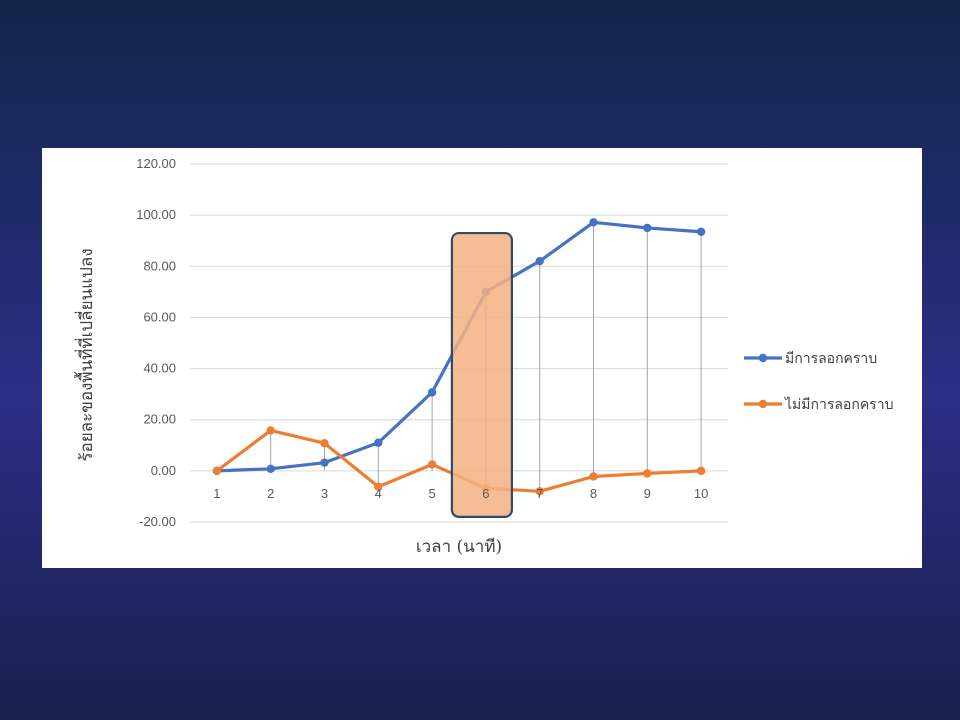  What do you see at coordinates (485, 493) in the screenshot?
I see `x-tick-label: 6` at bounding box center [485, 493].